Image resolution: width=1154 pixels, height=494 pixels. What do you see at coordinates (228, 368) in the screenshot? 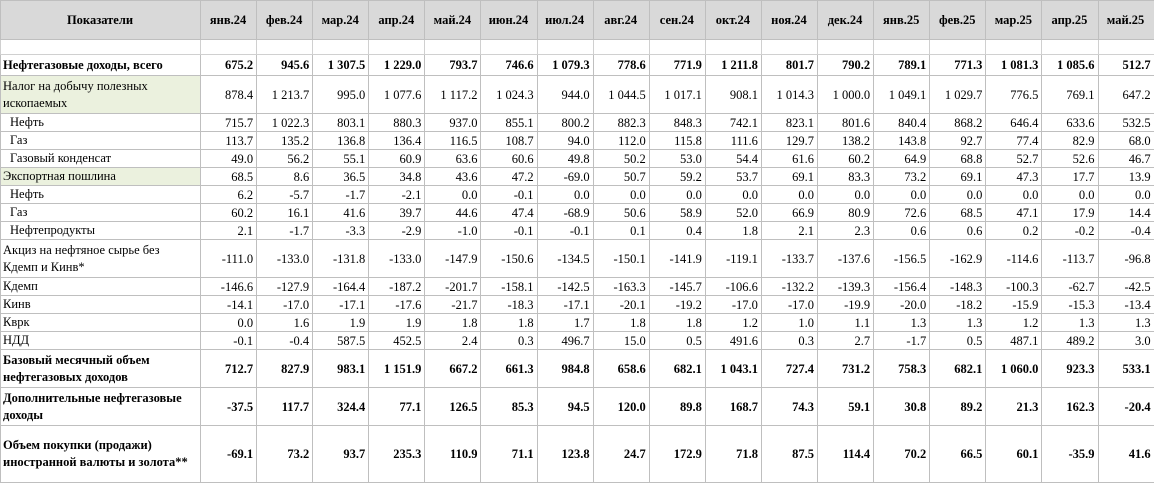
I see `value-cell: 712.7` at bounding box center [228, 368].